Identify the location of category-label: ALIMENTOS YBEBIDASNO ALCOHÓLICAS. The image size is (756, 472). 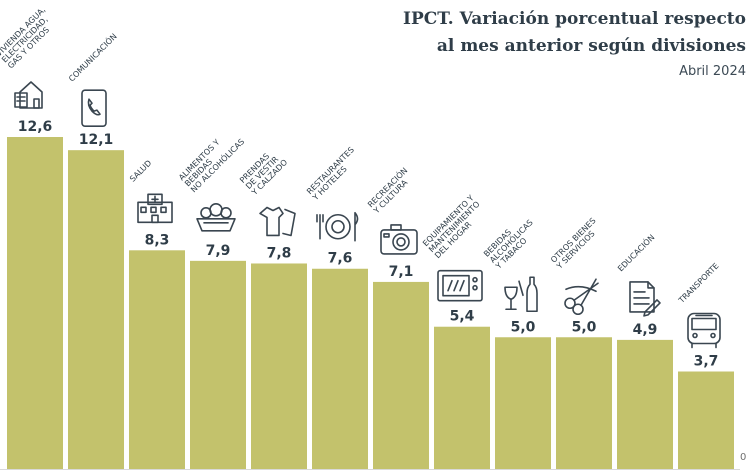
(211, 159).